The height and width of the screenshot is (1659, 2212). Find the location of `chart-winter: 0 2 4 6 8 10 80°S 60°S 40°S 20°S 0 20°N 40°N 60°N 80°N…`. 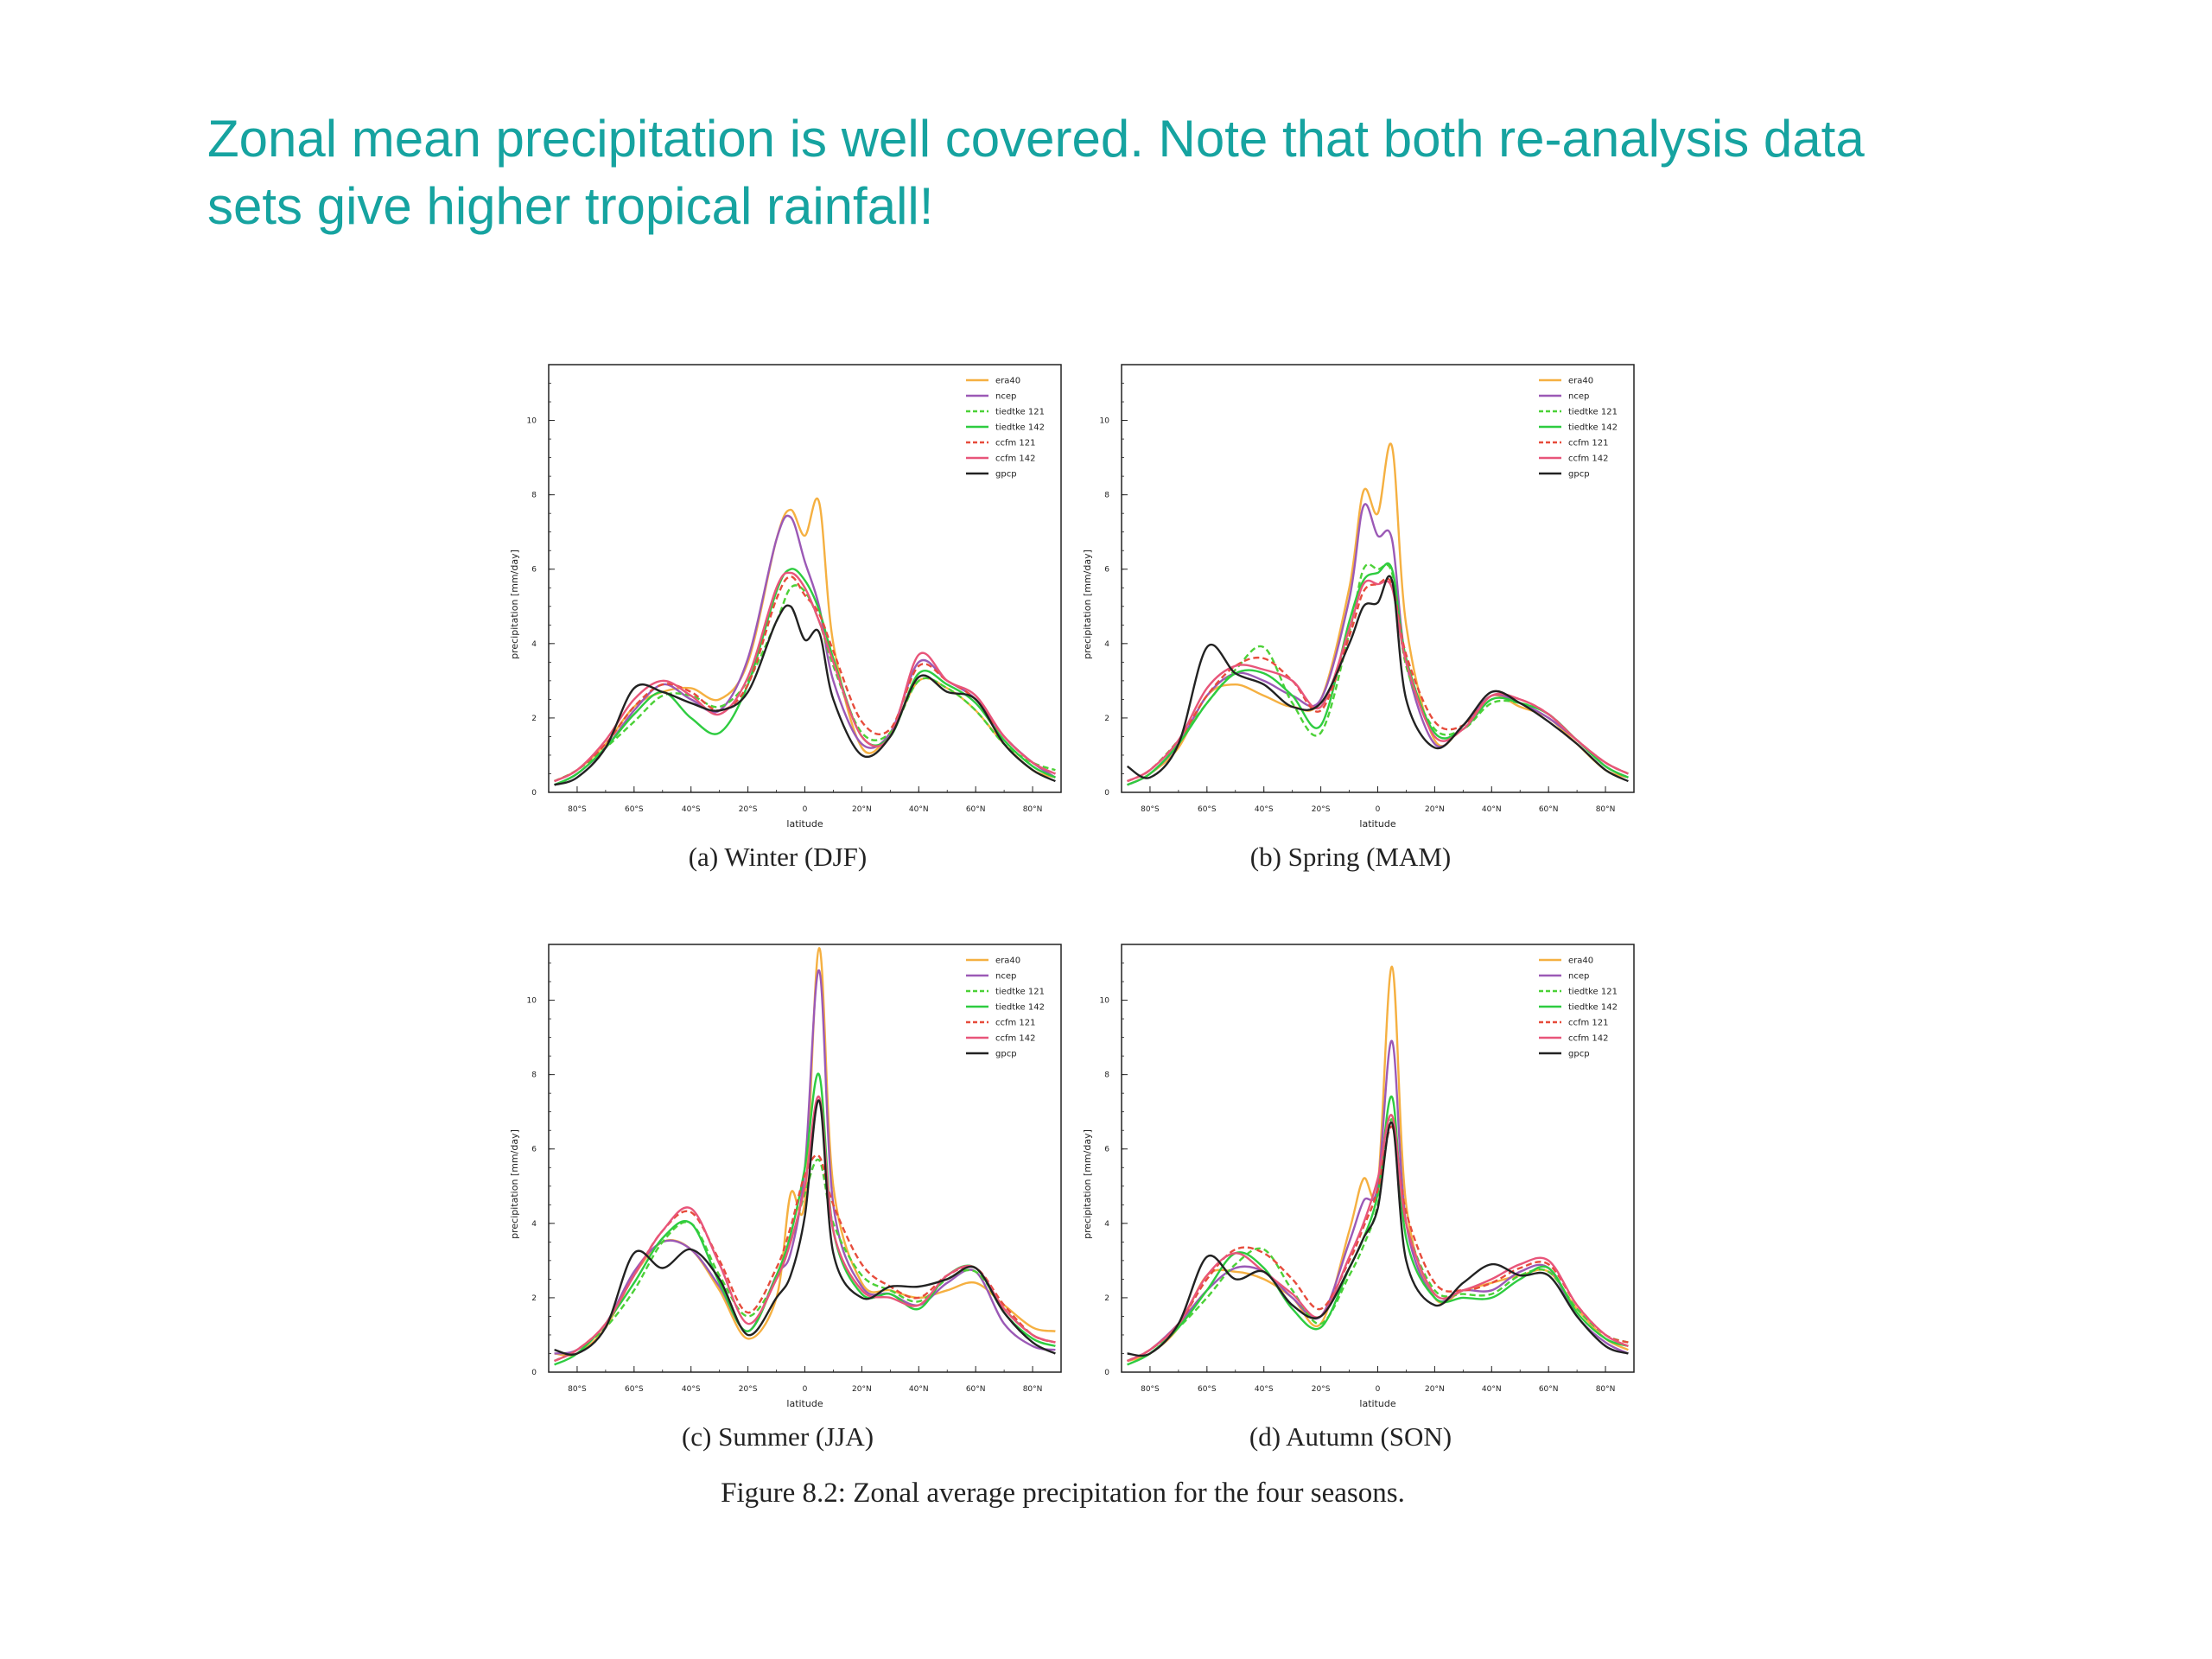

chart-winter: 0 2 4 6 8 10 80°S 60°S 40°S 20°S 0 20°N 40°N 60°N 80°N… is located at coordinates (785, 597).